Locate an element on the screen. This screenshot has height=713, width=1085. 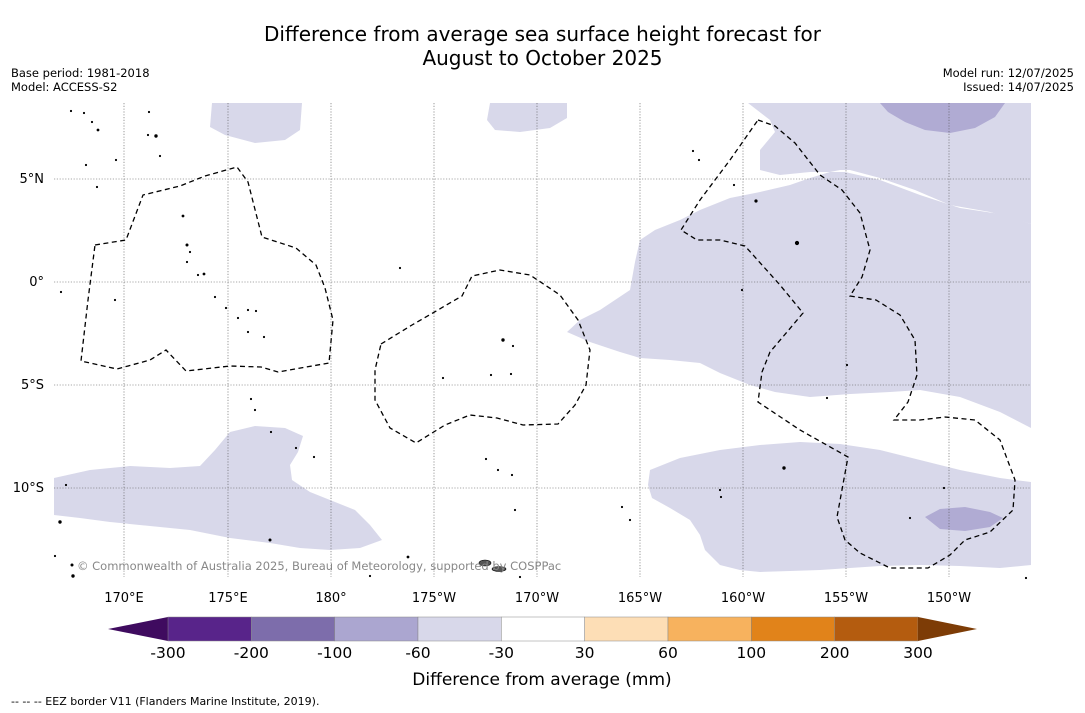
colorbar-tick-label: -60 is located at coordinates (417, 653).